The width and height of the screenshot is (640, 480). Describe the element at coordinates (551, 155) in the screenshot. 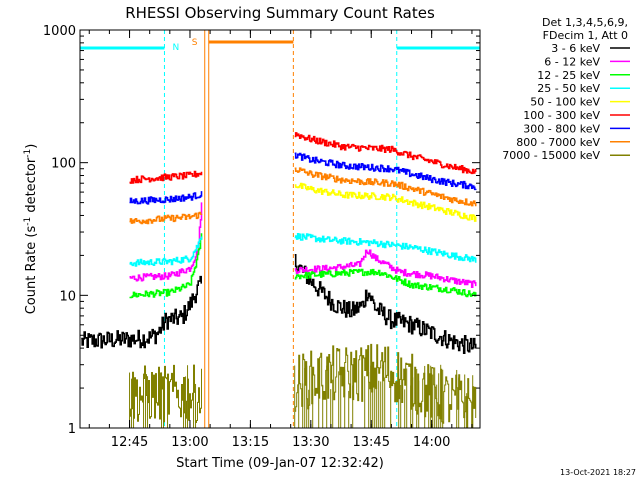

I see `legend-entry-label: 7000 - 15000 keV` at that location.